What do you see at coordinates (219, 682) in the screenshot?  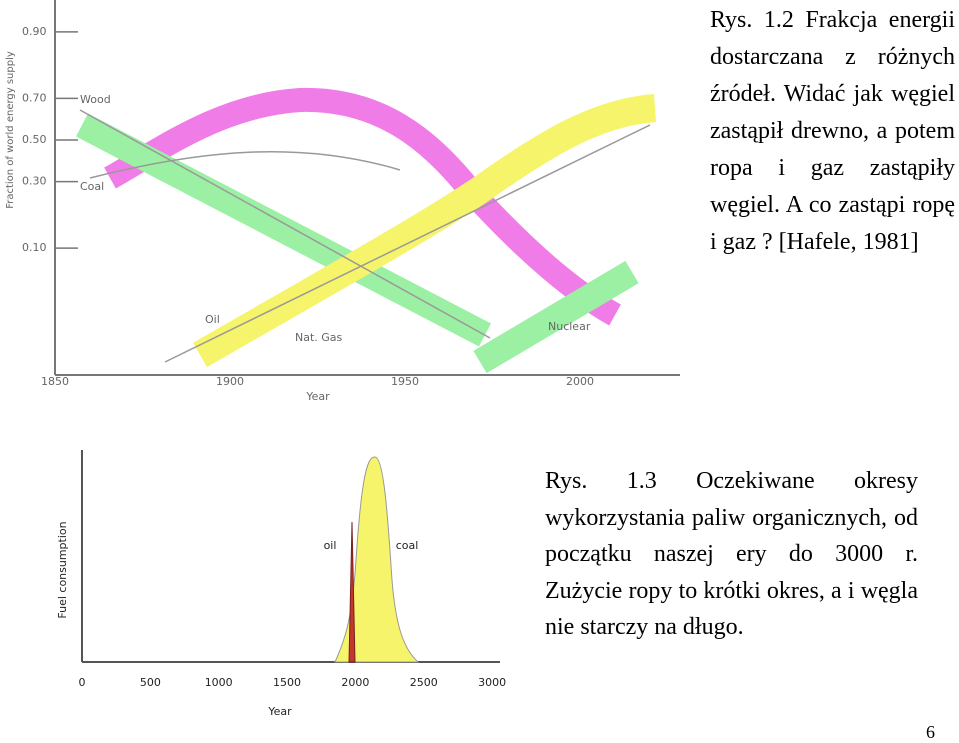 I see `x-tick-label: 1000` at bounding box center [219, 682].